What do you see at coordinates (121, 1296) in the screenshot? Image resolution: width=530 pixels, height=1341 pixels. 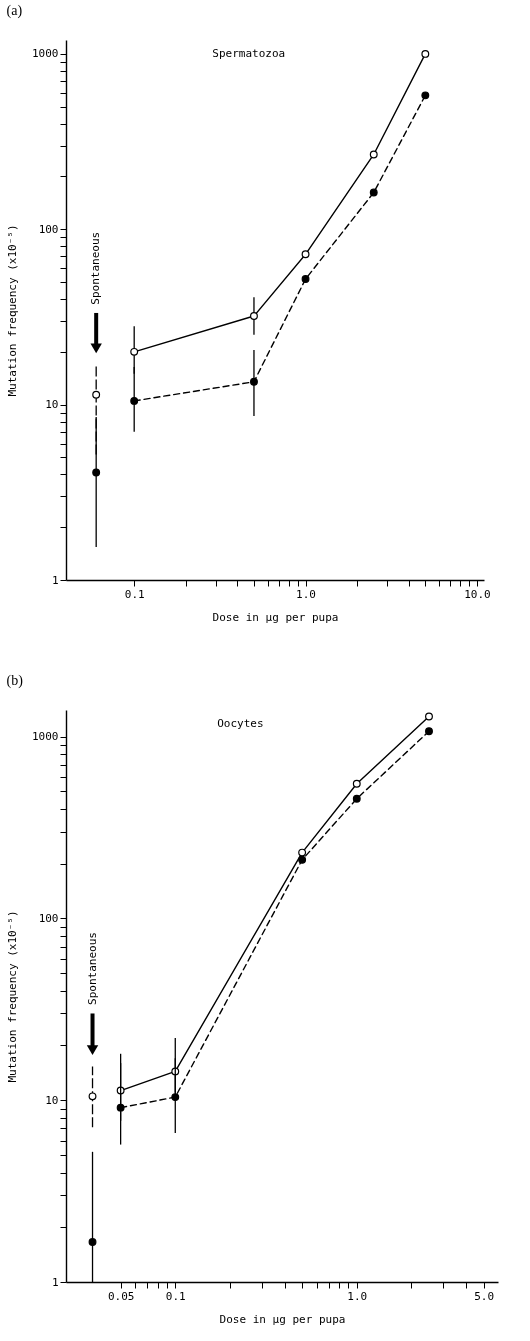 I see `x-tick-label: 0.05` at bounding box center [121, 1296].